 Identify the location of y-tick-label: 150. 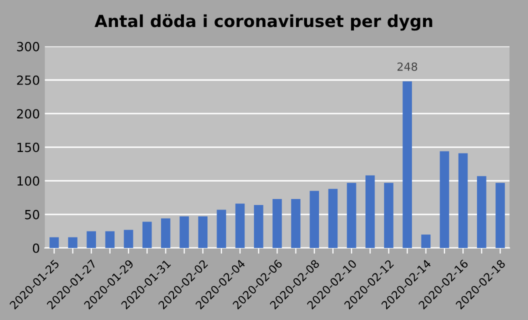
(29, 147).